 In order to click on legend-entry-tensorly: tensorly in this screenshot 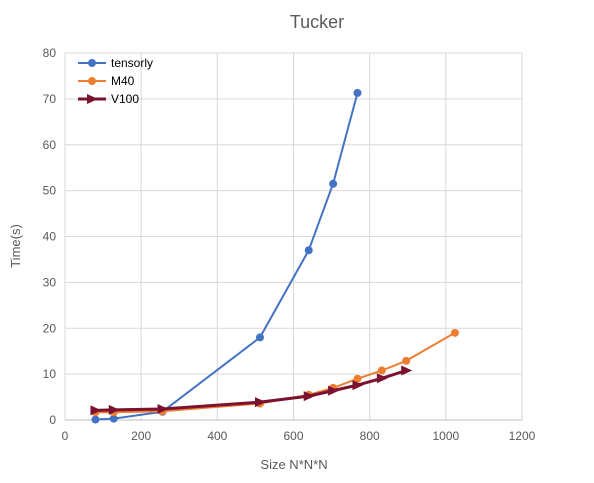, I will do `click(115, 63)`.